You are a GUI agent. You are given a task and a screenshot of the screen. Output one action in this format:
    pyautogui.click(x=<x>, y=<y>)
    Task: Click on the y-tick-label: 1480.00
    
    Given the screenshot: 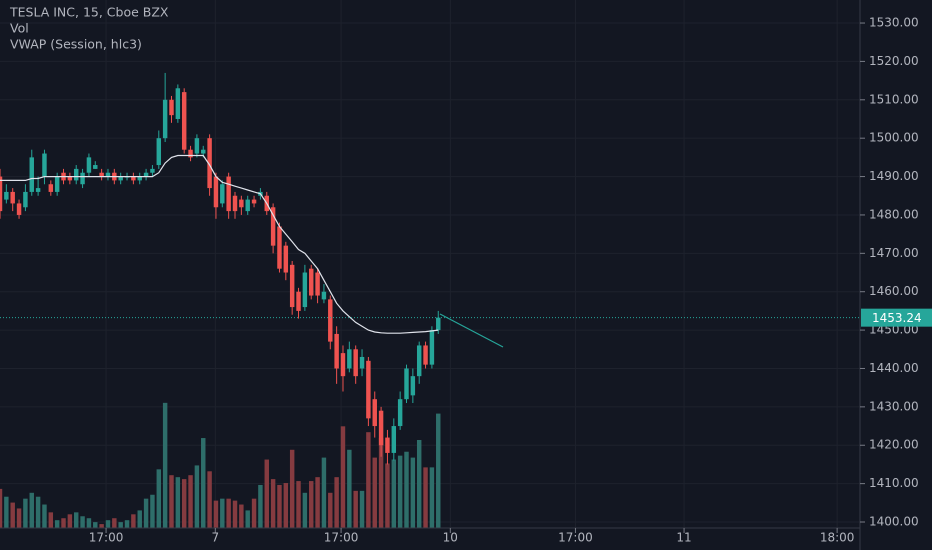 What is the action you would take?
    pyautogui.click(x=894, y=214)
    